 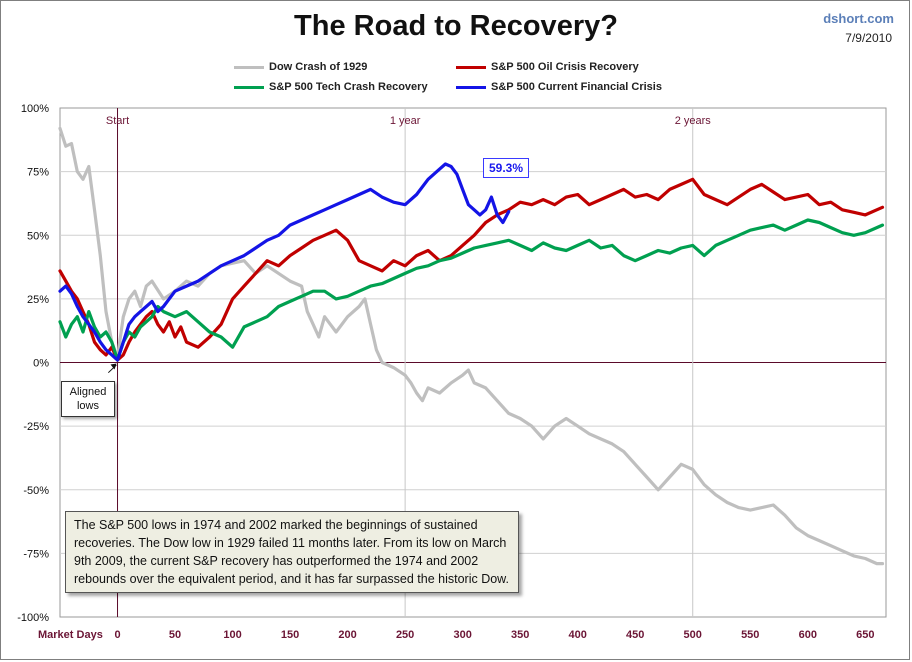 What do you see at coordinates (70, 635) in the screenshot?
I see `x-axis-label: Market Days` at bounding box center [70, 635].